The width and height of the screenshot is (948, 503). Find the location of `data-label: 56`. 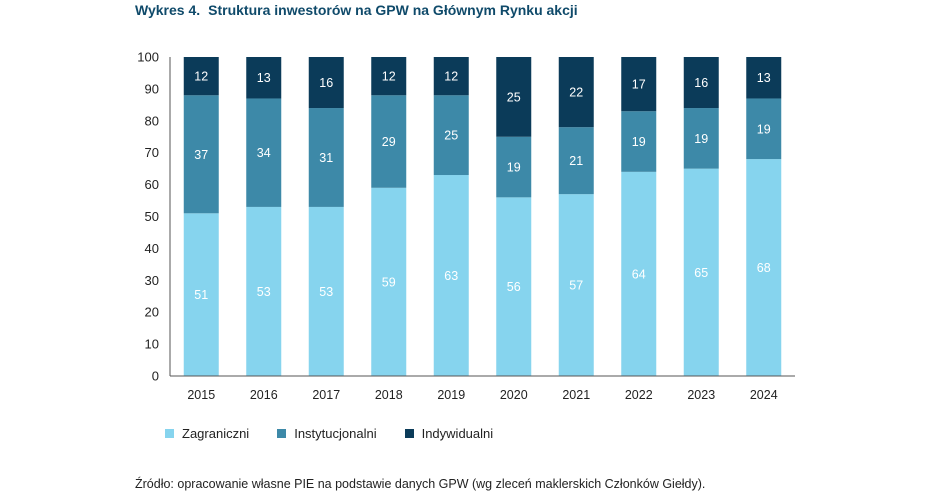

data-label: 56 is located at coordinates (514, 287).